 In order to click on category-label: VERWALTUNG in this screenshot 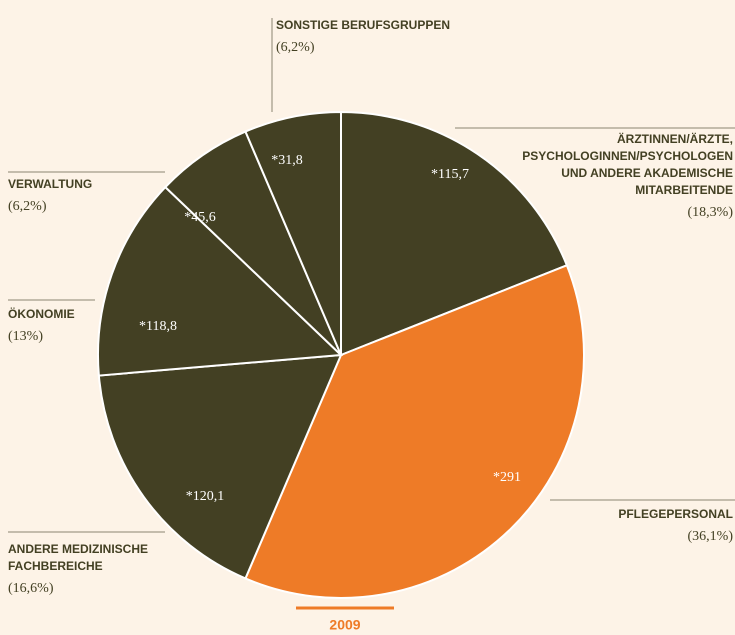, I will do `click(50, 184)`.